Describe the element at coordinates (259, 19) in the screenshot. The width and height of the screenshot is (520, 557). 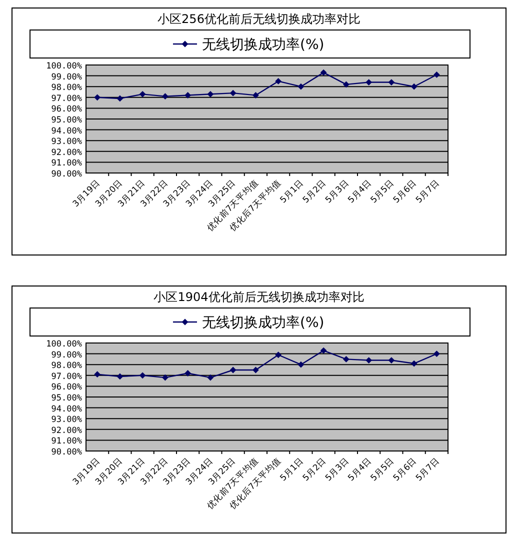
I see `chart-title: 小区256优化前后无线切换成功率对比` at that location.